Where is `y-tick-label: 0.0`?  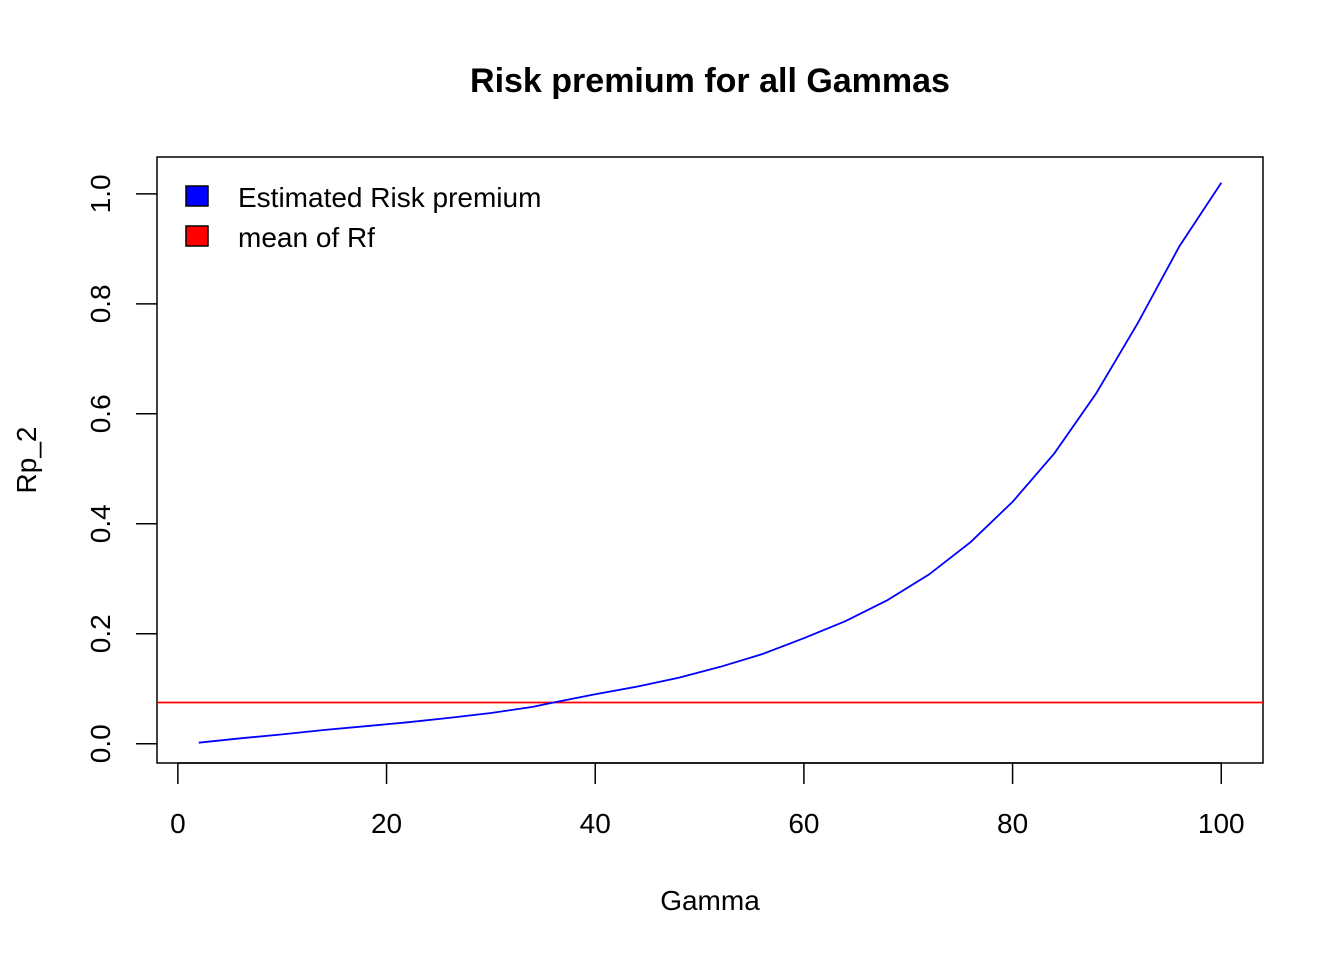 y-tick-label: 0.0 is located at coordinates (100, 743).